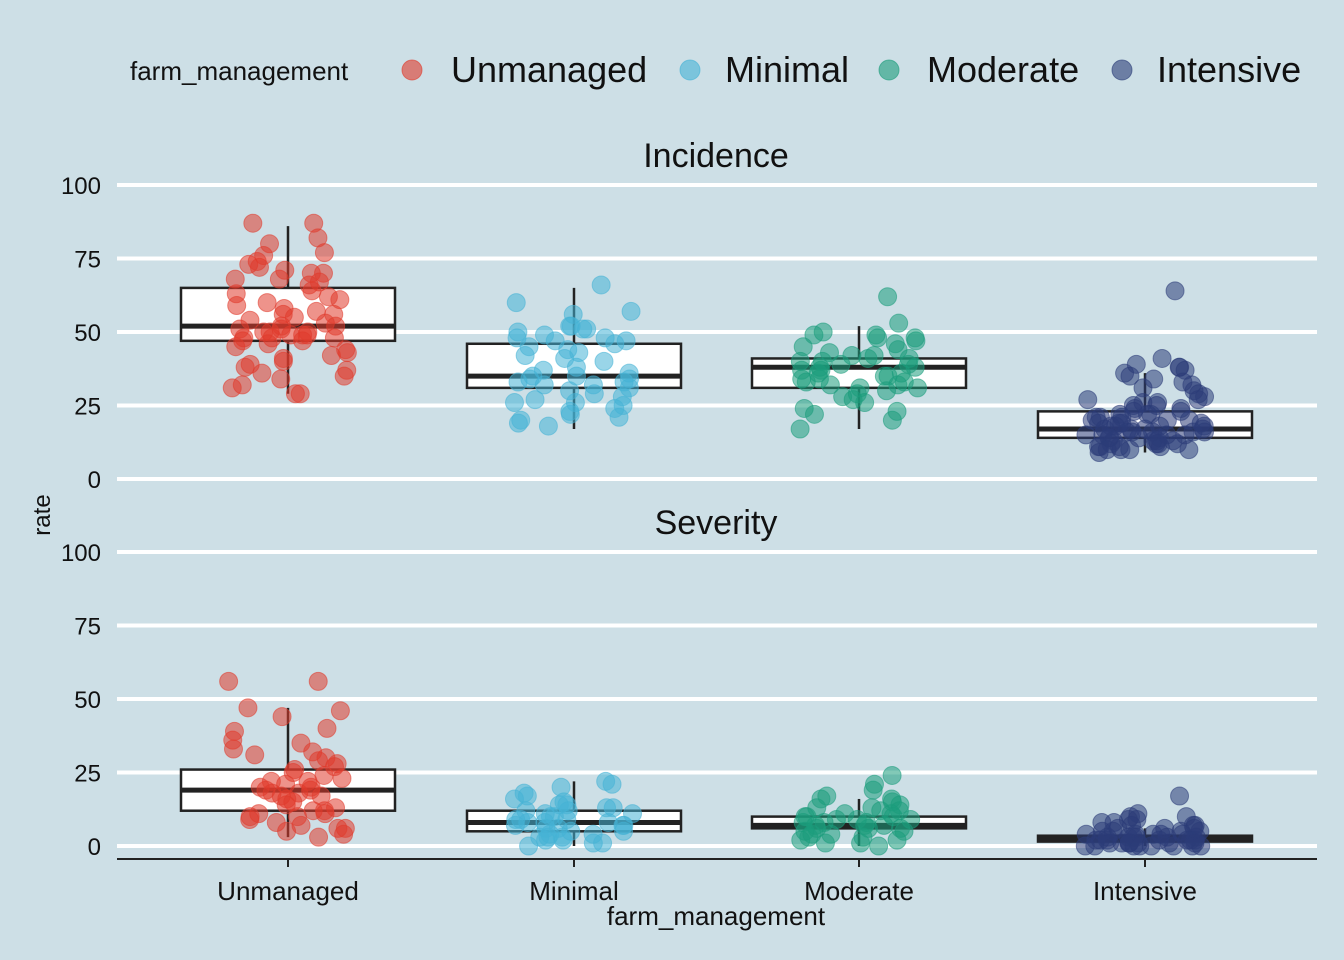 The width and height of the screenshot is (1344, 960). Describe the element at coordinates (707, 882) in the screenshot. I see `x-axis-ticks: Unmanaged Minimal Moderate Intensive` at that location.